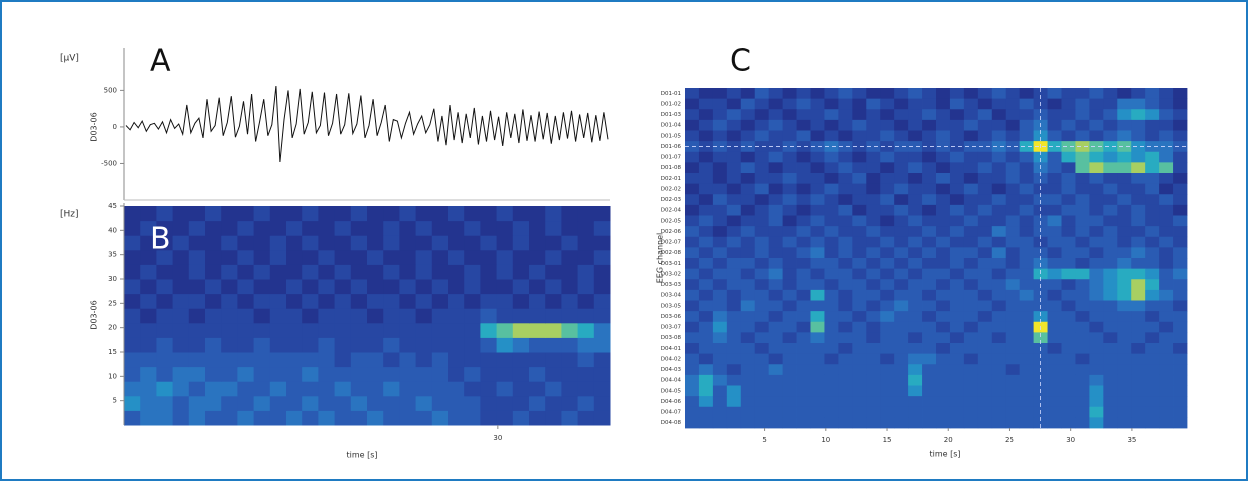 The image size is (1248, 481). I want to click on x-tick-label: 10, so click(825, 440).